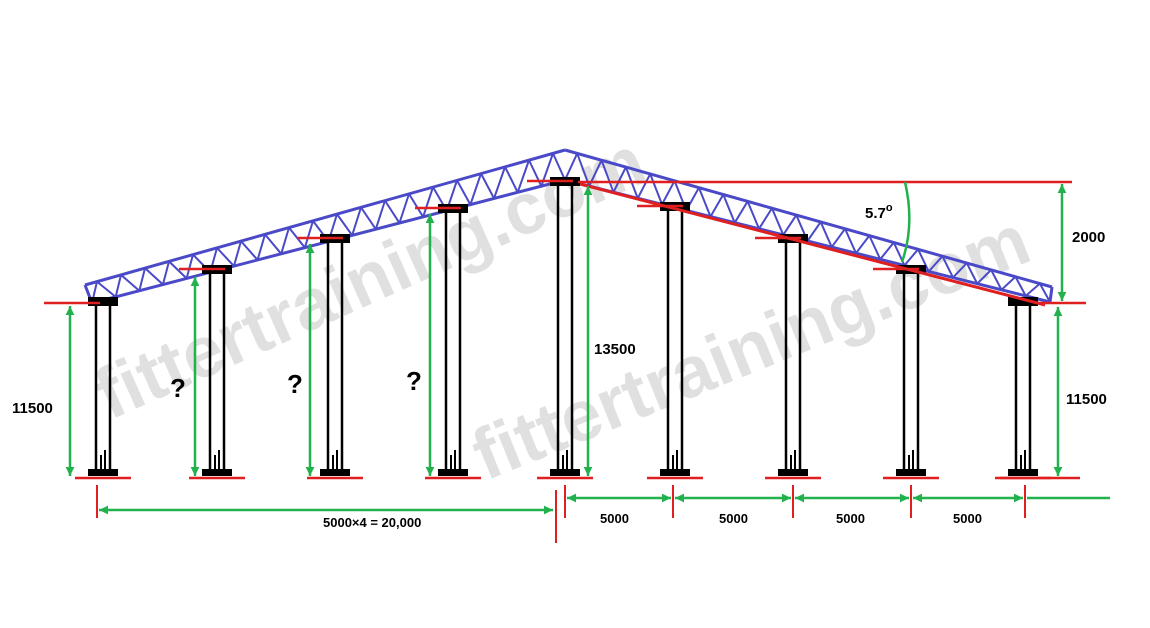  What do you see at coordinates (905, 222) in the screenshot?
I see `angle-arc` at bounding box center [905, 222].